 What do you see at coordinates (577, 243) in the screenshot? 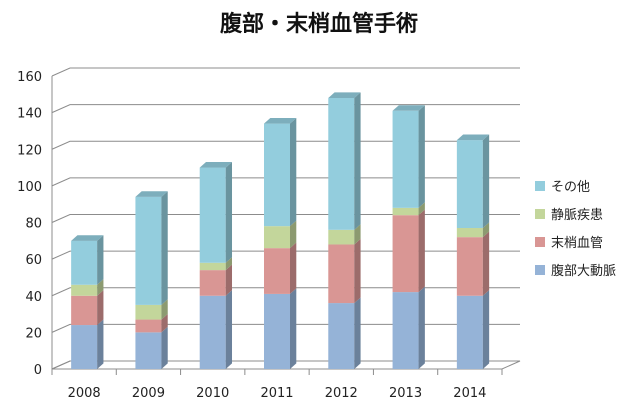
I see `legend-label: 末梢血管` at bounding box center [577, 243].